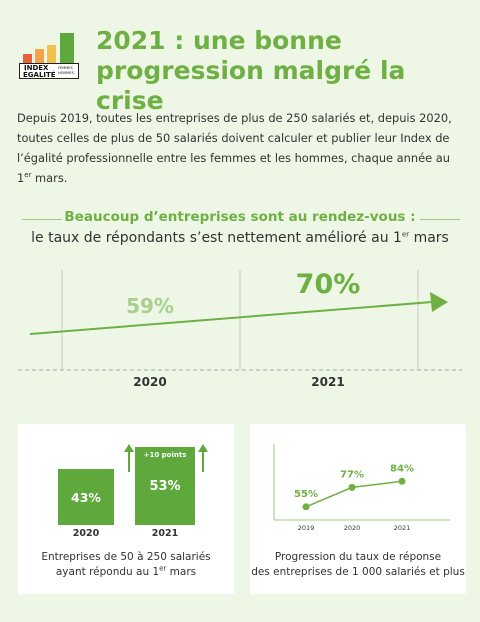 This screenshot has width=480, height=622. Describe the element at coordinates (150, 306) in the screenshot. I see `chart1-value-2020: 59%` at that location.